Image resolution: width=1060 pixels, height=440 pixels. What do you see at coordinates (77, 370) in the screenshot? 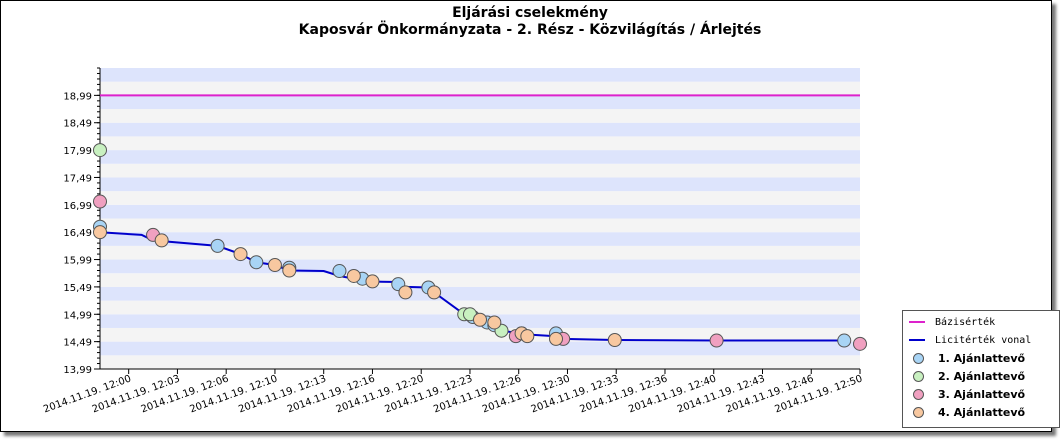
I see `y-tick-label: 13,99` at bounding box center [77, 370].